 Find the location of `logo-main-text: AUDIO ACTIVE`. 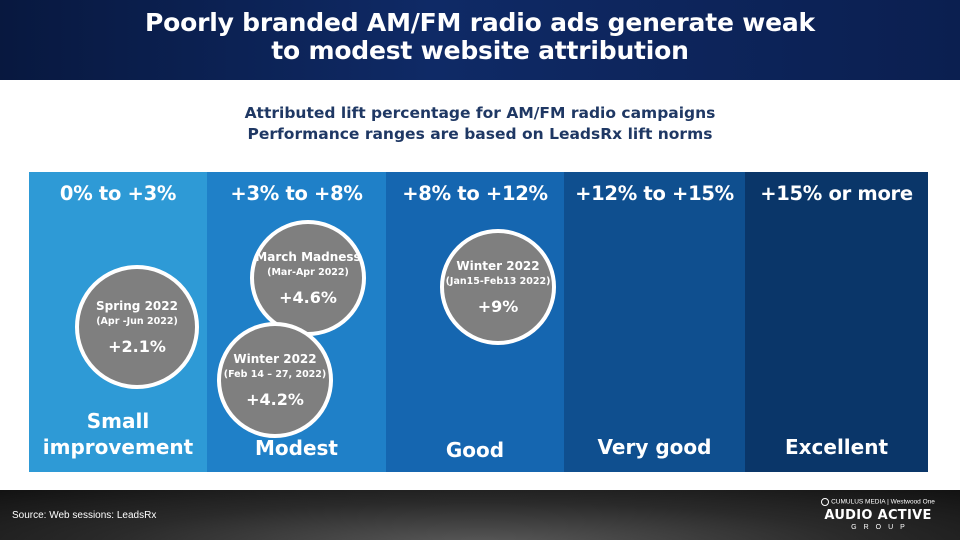

logo-main-text: AUDIO ACTIVE is located at coordinates (878, 515).